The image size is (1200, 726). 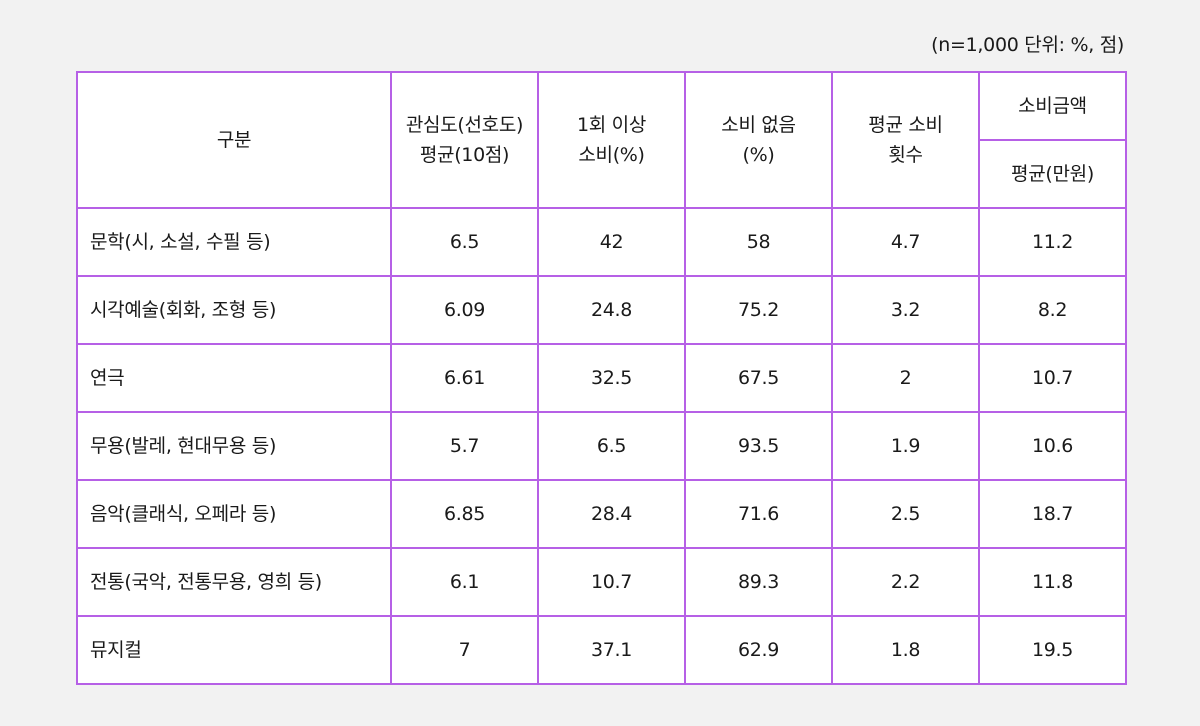 I want to click on header-amount-group: 소비금액, so click(x=1052, y=106).